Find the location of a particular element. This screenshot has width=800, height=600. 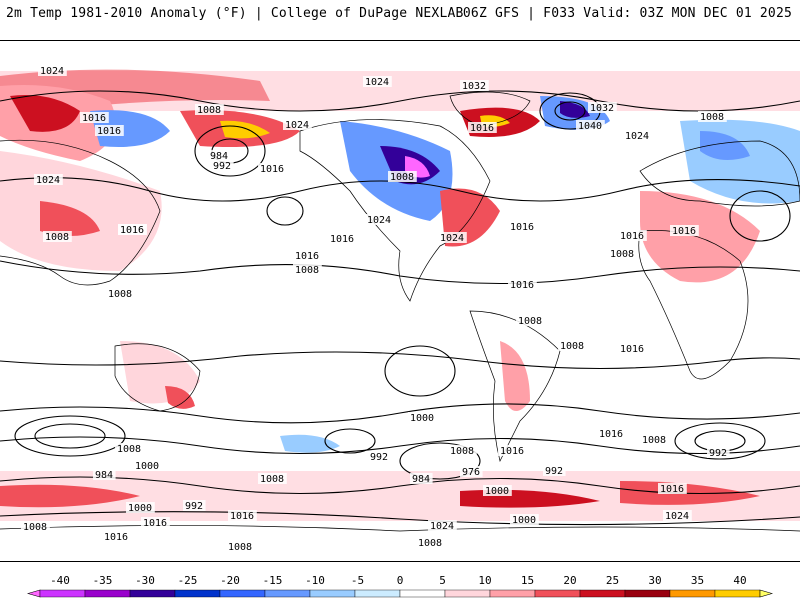

isobar-label: 1040 is located at coordinates (590, 126).